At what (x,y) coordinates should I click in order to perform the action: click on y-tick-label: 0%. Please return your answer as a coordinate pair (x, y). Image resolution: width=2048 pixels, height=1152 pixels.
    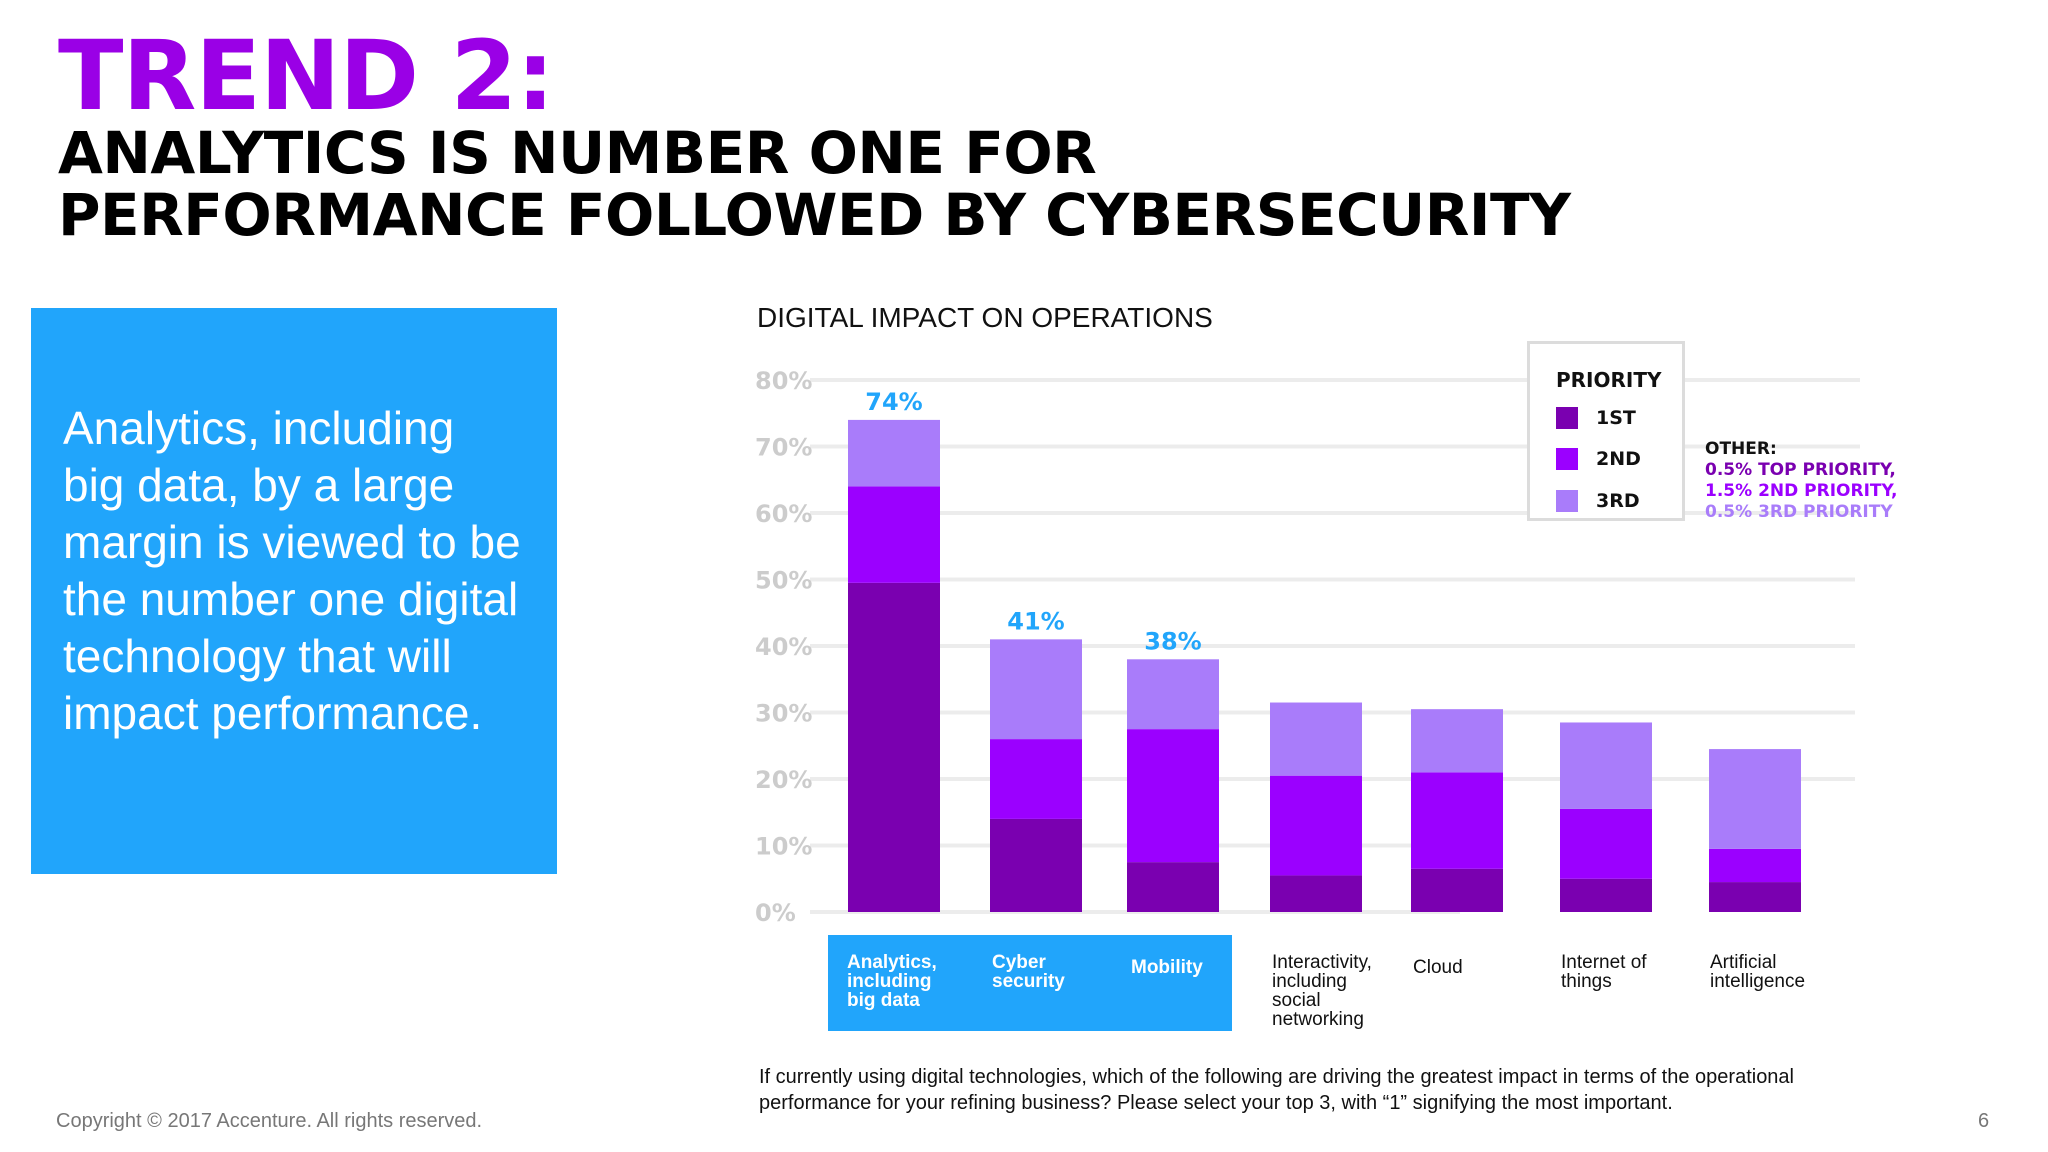
    Looking at the image, I should click on (775, 913).